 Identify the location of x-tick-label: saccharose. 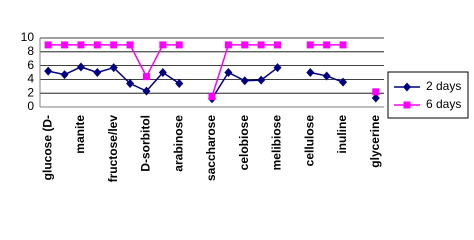
(211, 148).